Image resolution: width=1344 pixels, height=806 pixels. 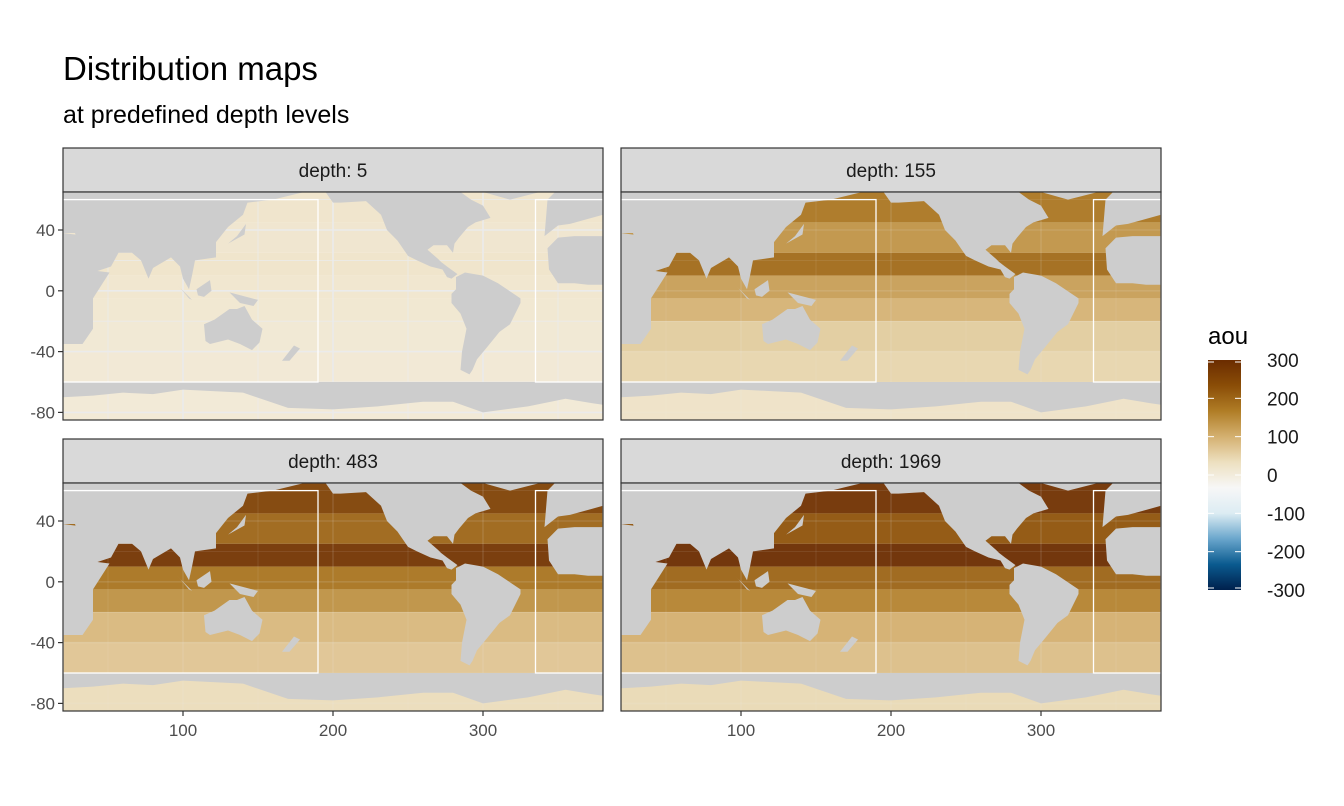 What do you see at coordinates (1283, 438) in the screenshot?
I see `legend-tick-label: 100` at bounding box center [1283, 438].